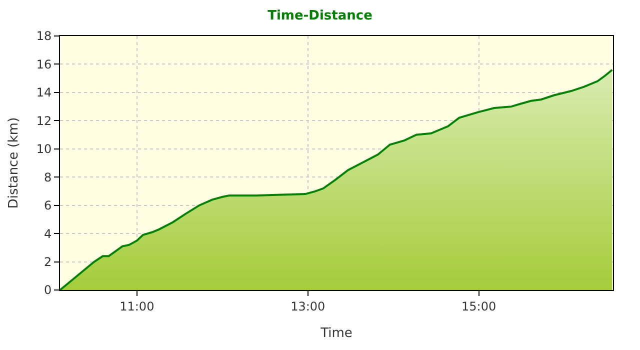 This screenshot has width=640, height=350. Describe the element at coordinates (44, 149) in the screenshot. I see `y-tick-label: 10` at that location.